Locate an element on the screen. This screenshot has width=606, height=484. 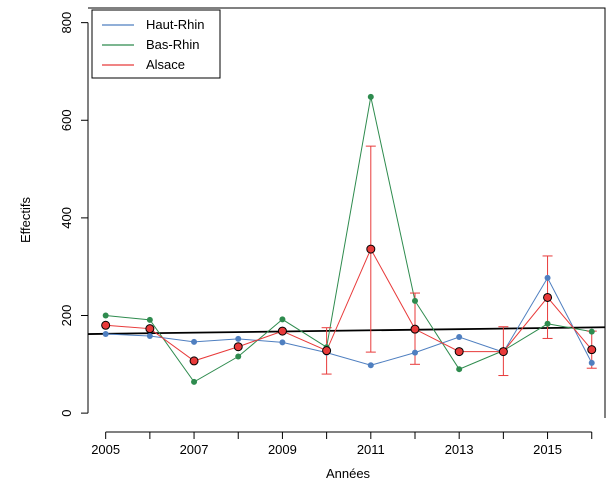
legend-box is located at coordinates (156, 44).